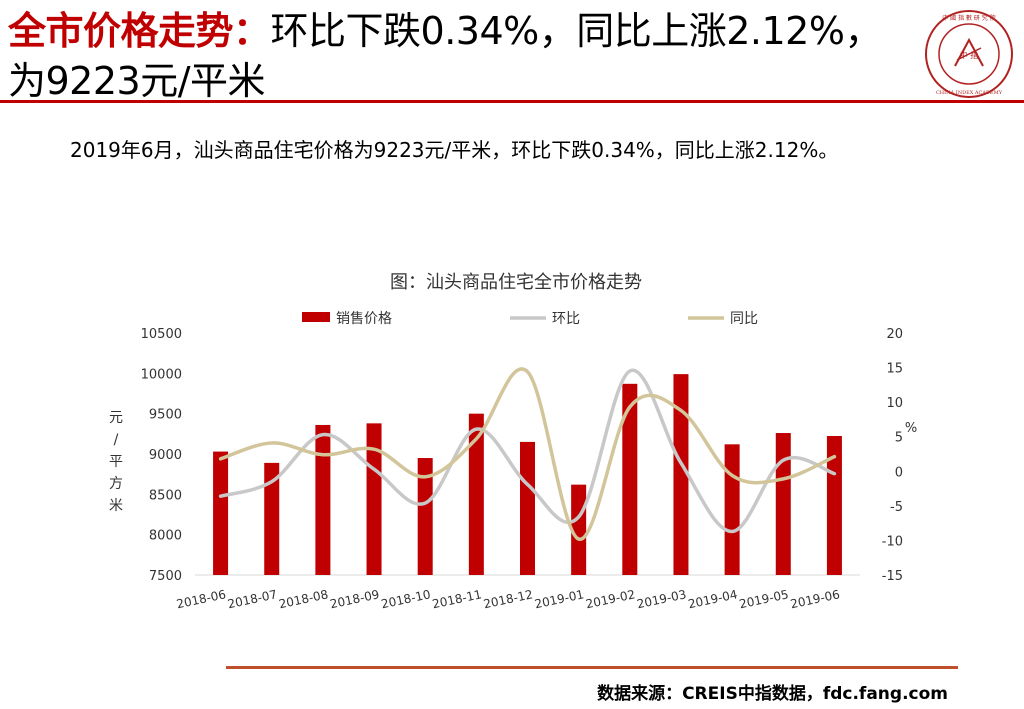 This screenshot has height=709, width=1024. I want to click on svg-text: CHINA INDEX ACADEMY, so click(969, 93).